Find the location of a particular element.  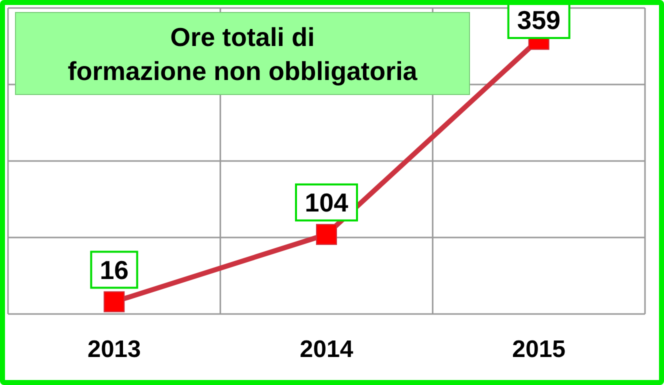

x-tick-label: 2013 is located at coordinates (114, 350).